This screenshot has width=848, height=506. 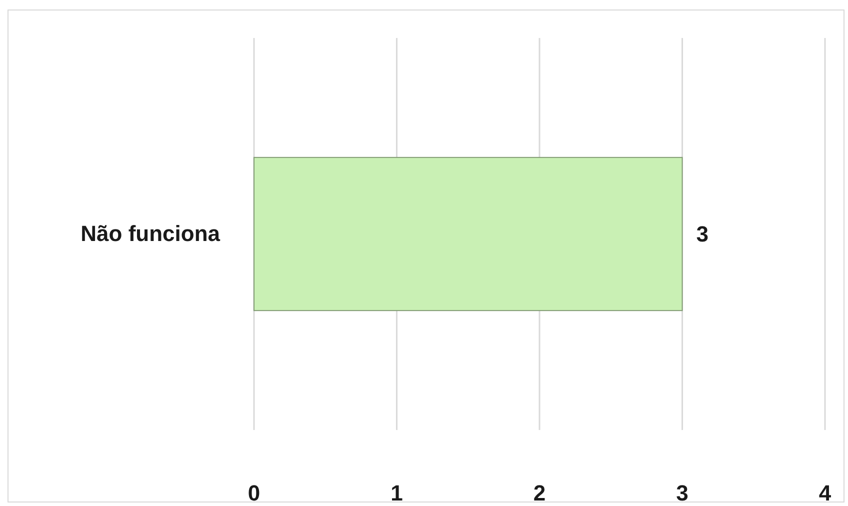 I want to click on x-tick-label: 1, so click(x=396, y=493).